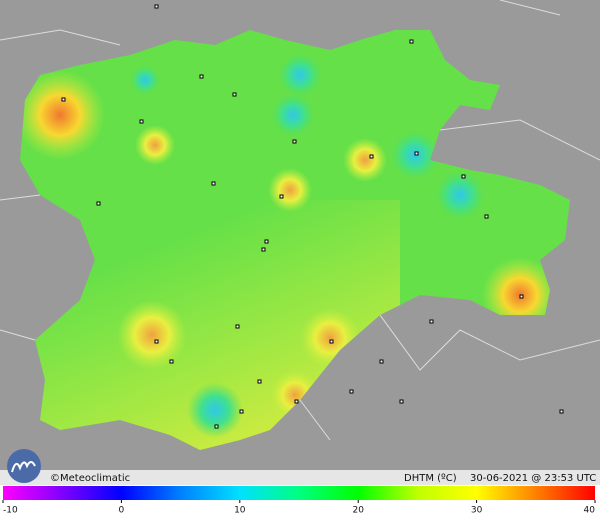 This screenshot has width=600, height=521. Describe the element at coordinates (122, 511) in the screenshot. I see `scale-tick-label: 0` at that location.